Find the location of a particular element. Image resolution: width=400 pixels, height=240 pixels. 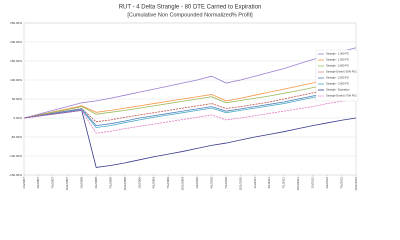

x-tick-label: 10/1/2008 is located at coordinates (125, 184).